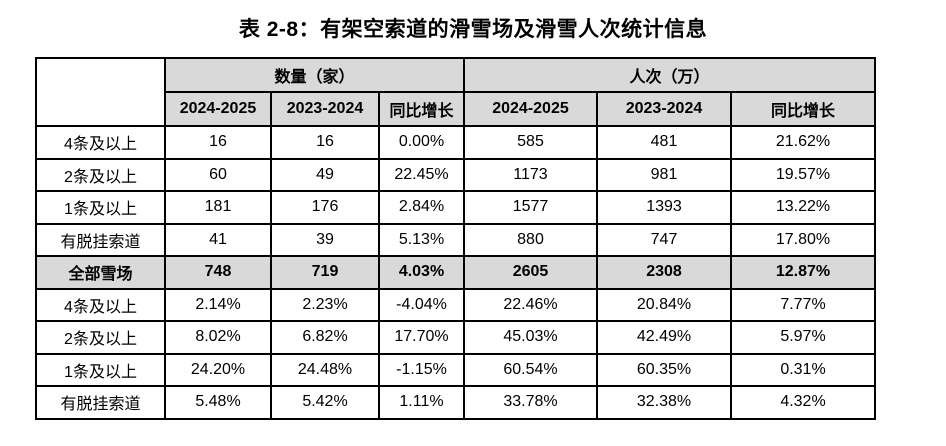  What do you see at coordinates (325, 402) in the screenshot?
I see `value-cell: 5.42%` at bounding box center [325, 402].